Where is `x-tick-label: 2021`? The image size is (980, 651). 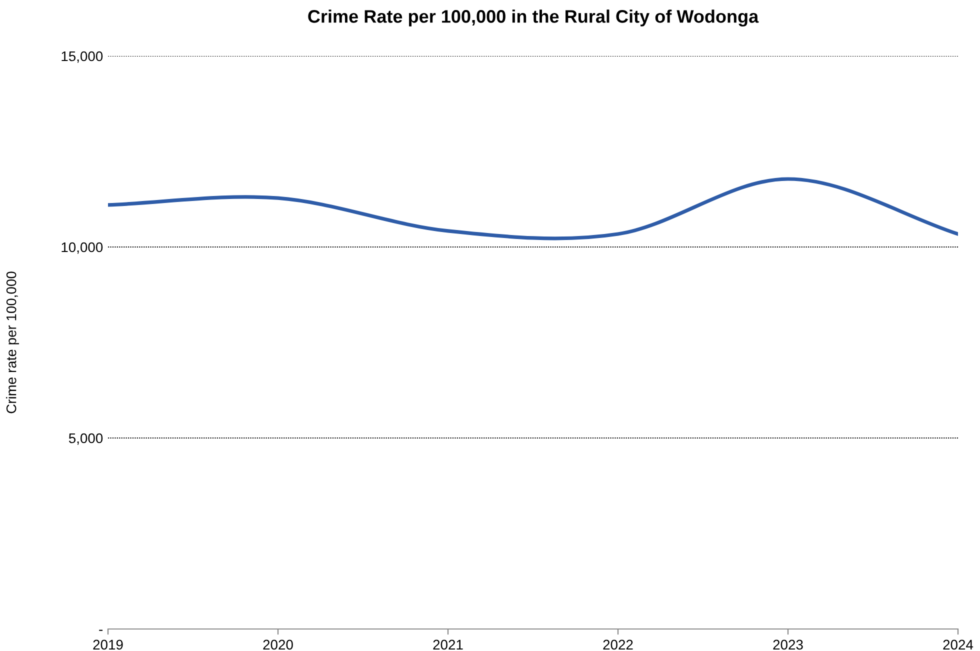
x-tick-label: 2021 is located at coordinates (448, 645).